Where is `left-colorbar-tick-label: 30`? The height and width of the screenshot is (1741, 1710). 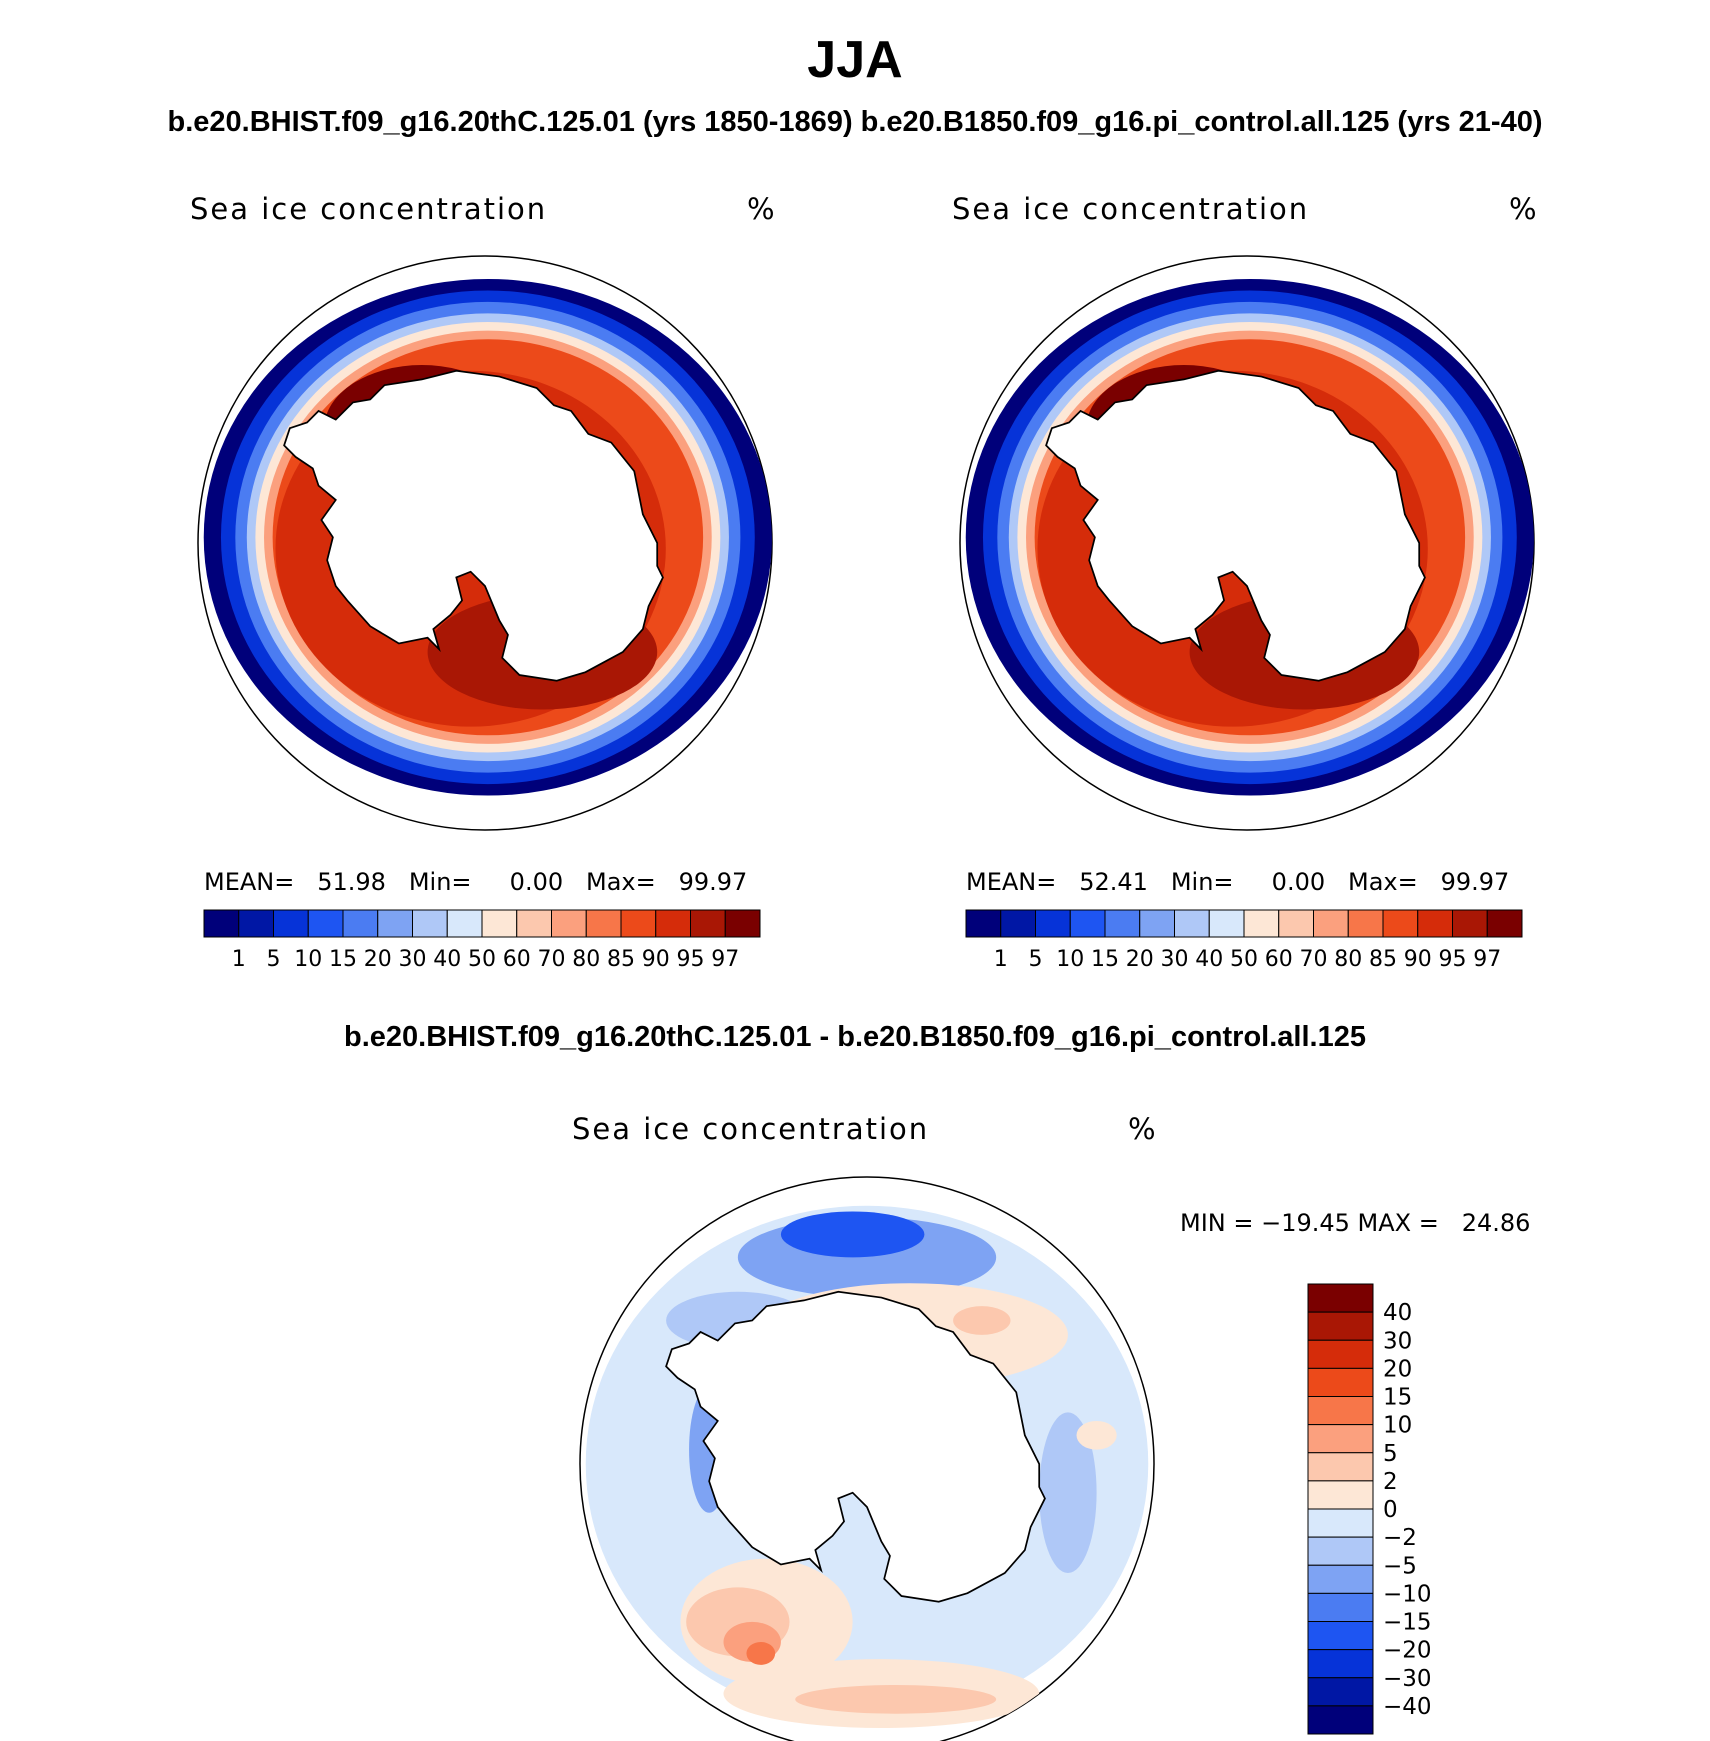
left-colorbar-tick-label: 30 is located at coordinates (413, 959).